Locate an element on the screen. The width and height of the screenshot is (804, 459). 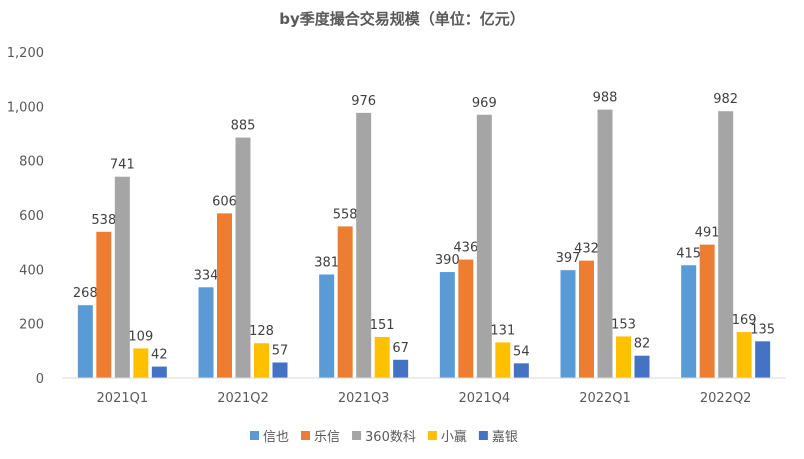
y-tick-label: 1,000 is located at coordinates (25, 107).